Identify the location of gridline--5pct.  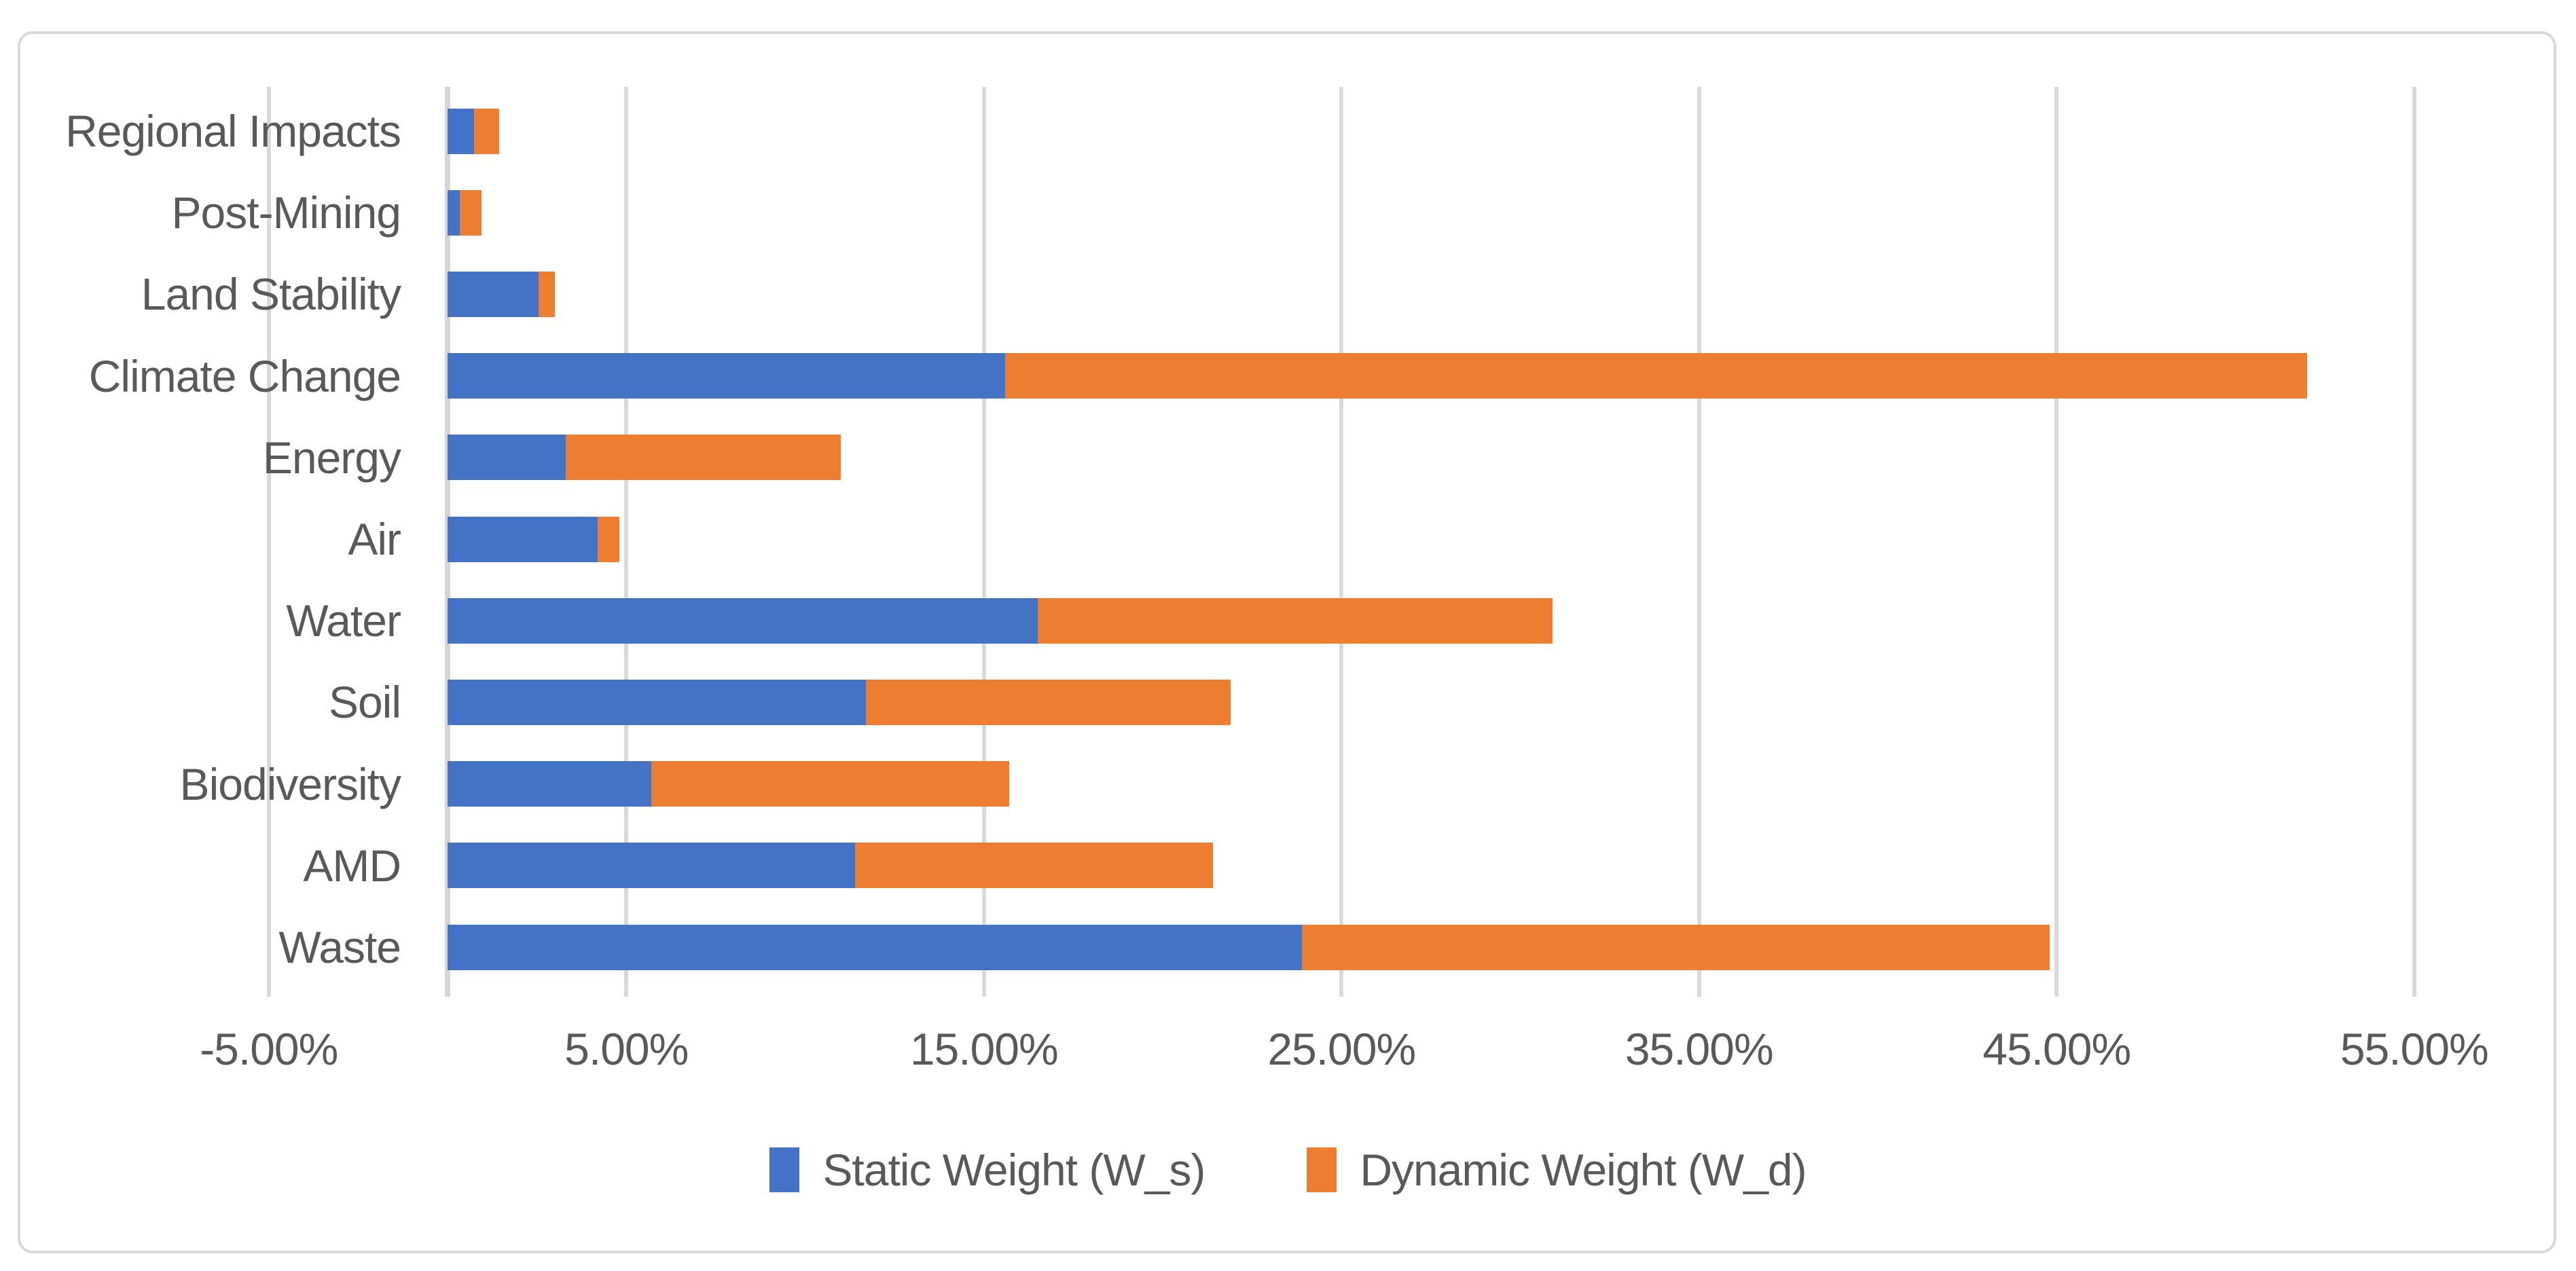
(268, 542).